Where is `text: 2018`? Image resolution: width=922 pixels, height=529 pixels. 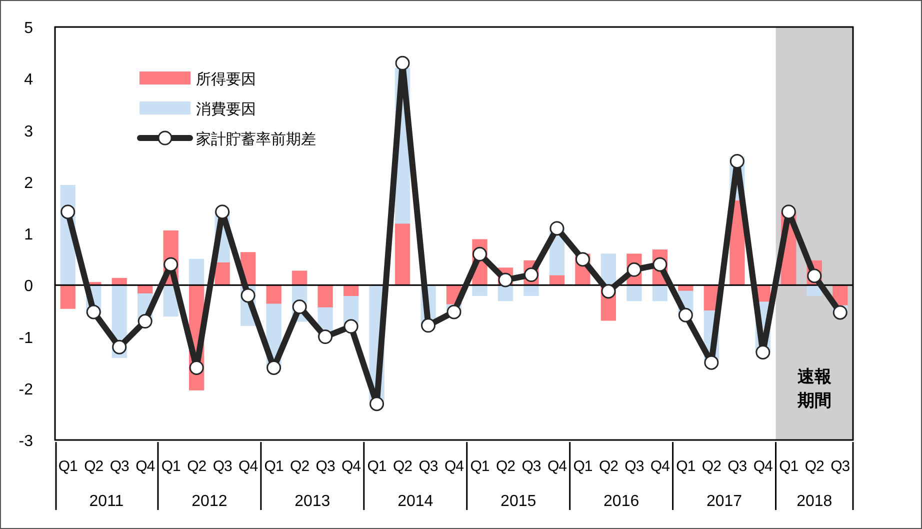
text: 2018 is located at coordinates (814, 501).